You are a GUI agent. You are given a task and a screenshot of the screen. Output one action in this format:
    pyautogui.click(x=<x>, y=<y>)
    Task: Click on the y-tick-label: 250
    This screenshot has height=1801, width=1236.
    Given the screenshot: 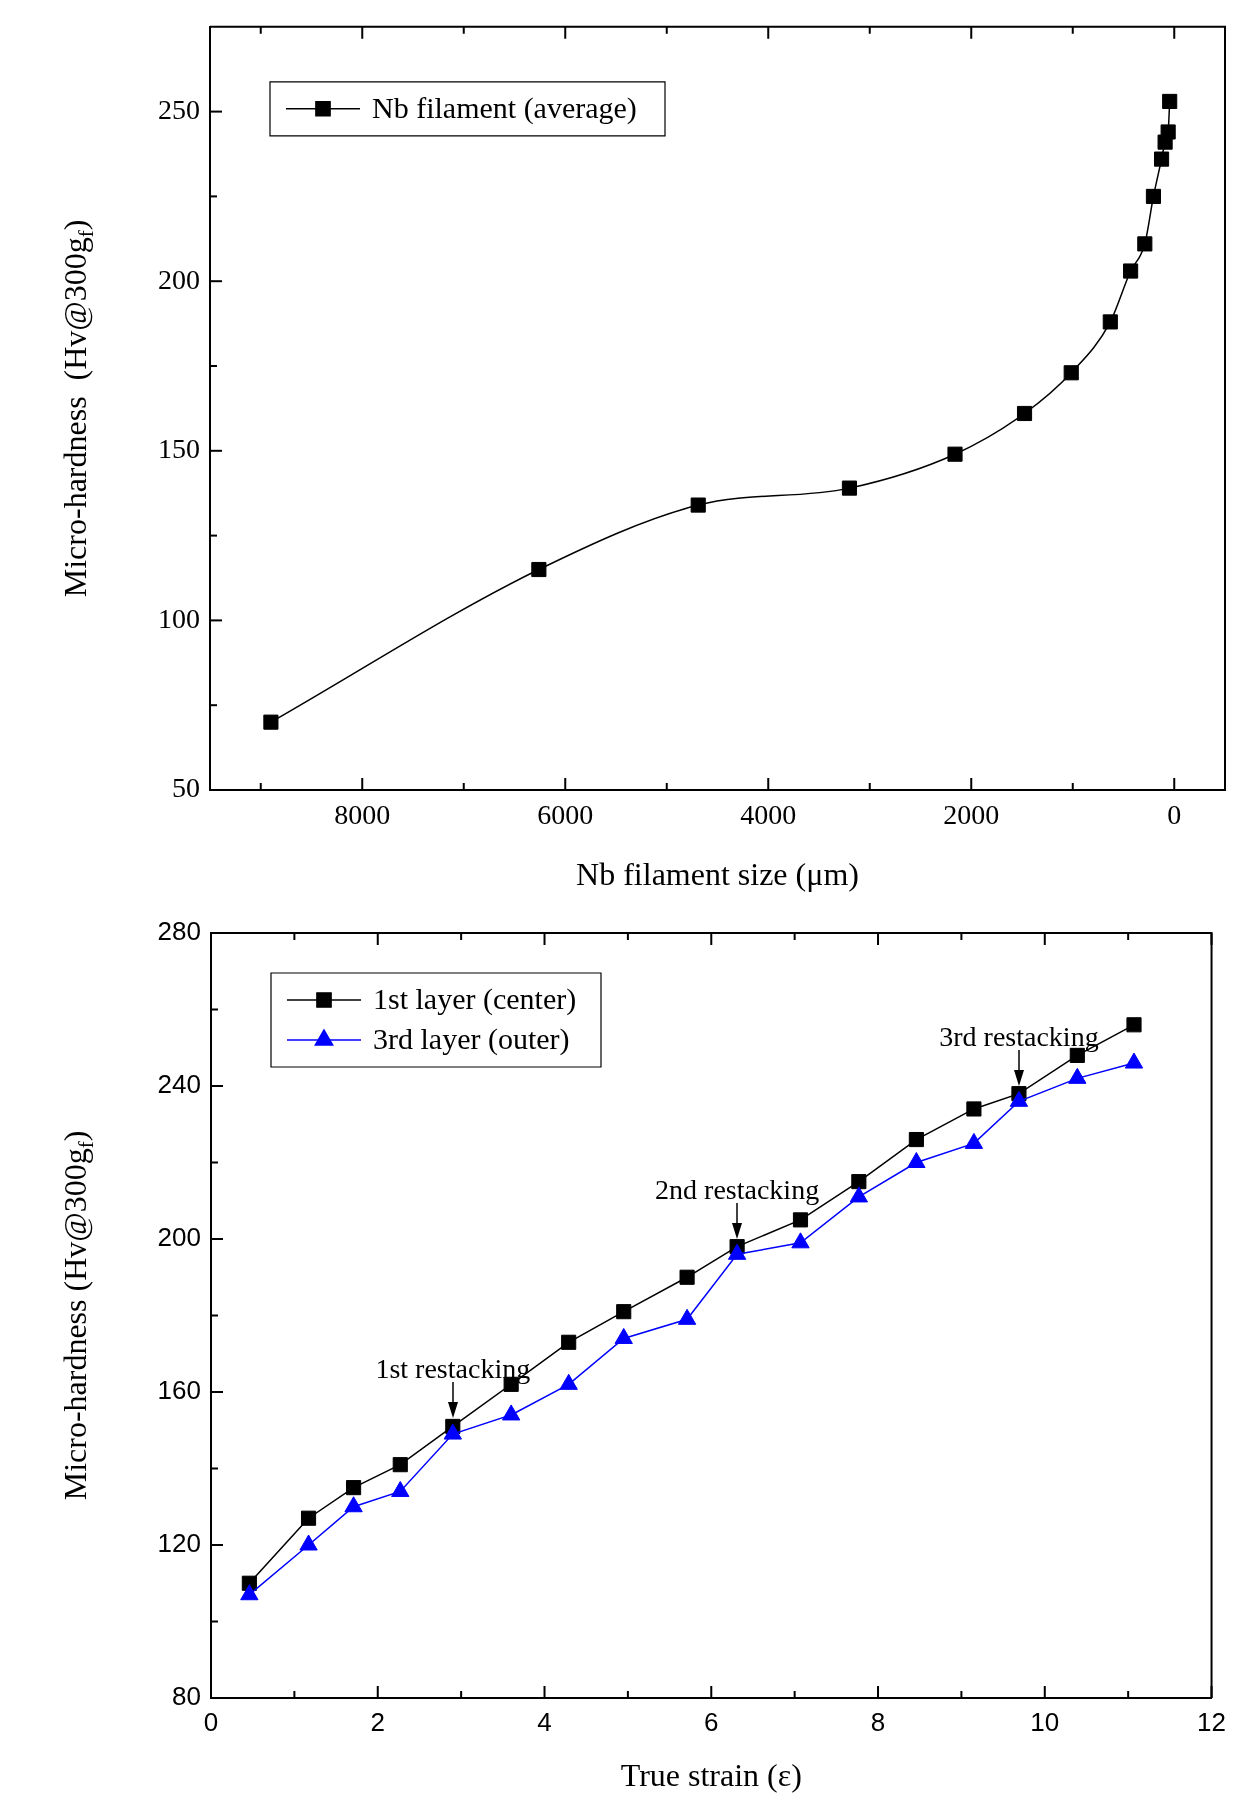 What is the action you would take?
    pyautogui.click(x=179, y=109)
    